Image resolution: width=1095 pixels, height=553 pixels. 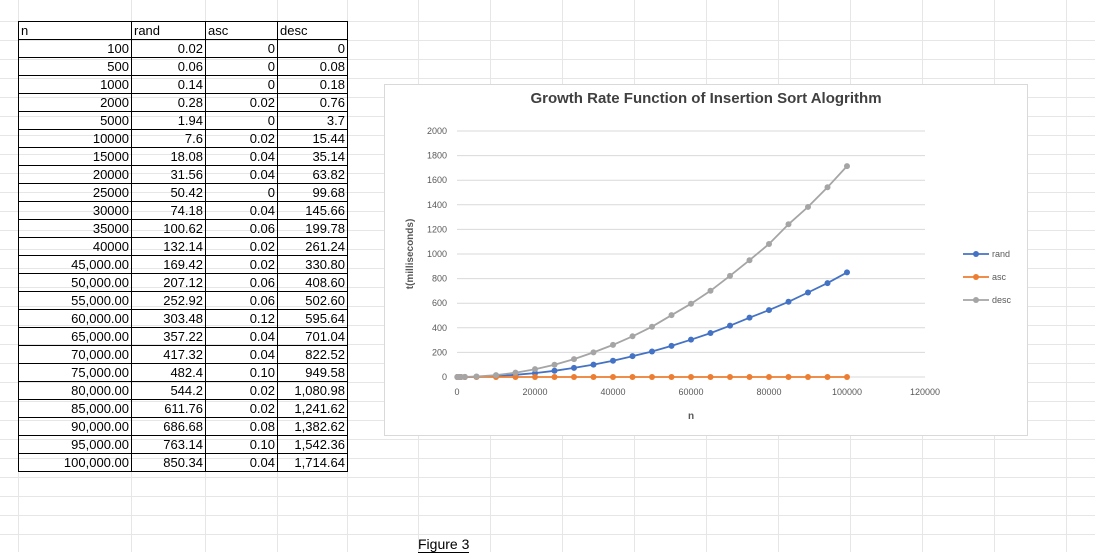 I want to click on table-cell: 50.42, so click(x=168, y=192).